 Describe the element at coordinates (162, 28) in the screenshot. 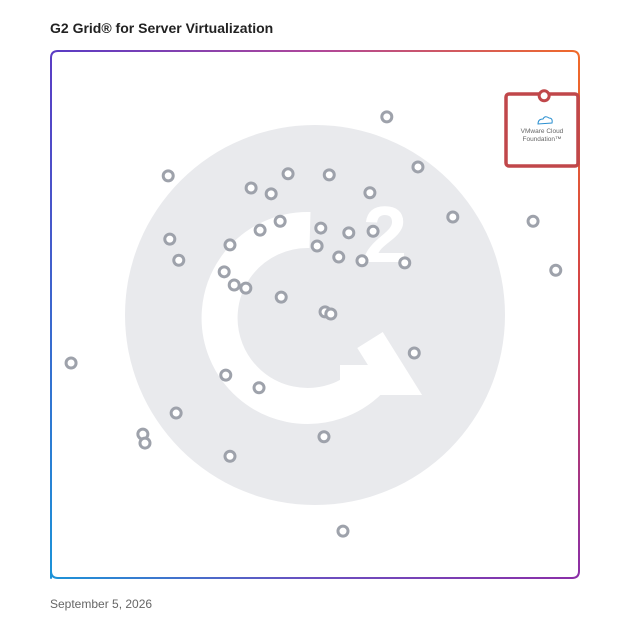

I see `chart-title: G2 Grid® for Server Virtualization` at that location.